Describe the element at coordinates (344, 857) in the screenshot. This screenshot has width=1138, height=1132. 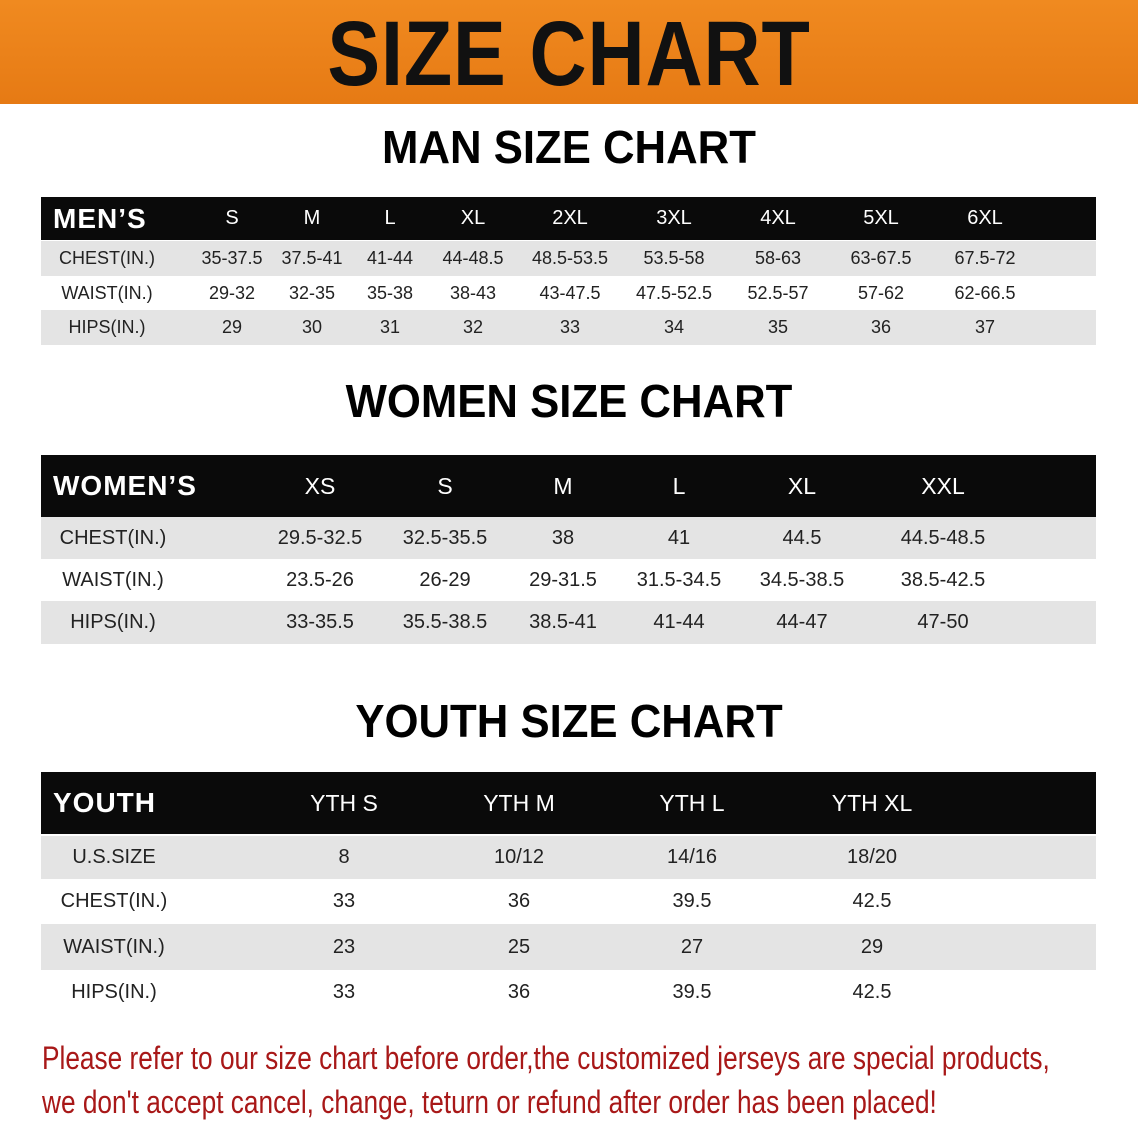
I see `table-cell: 8` at that location.